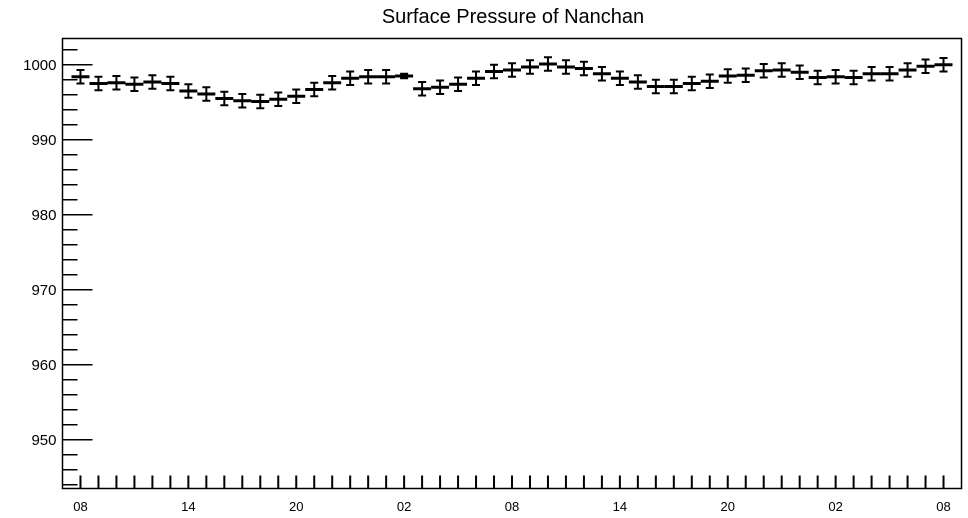 This screenshot has height=518, width=968. What do you see at coordinates (43, 215) in the screenshot?
I see `y-tick-label: 980` at bounding box center [43, 215].